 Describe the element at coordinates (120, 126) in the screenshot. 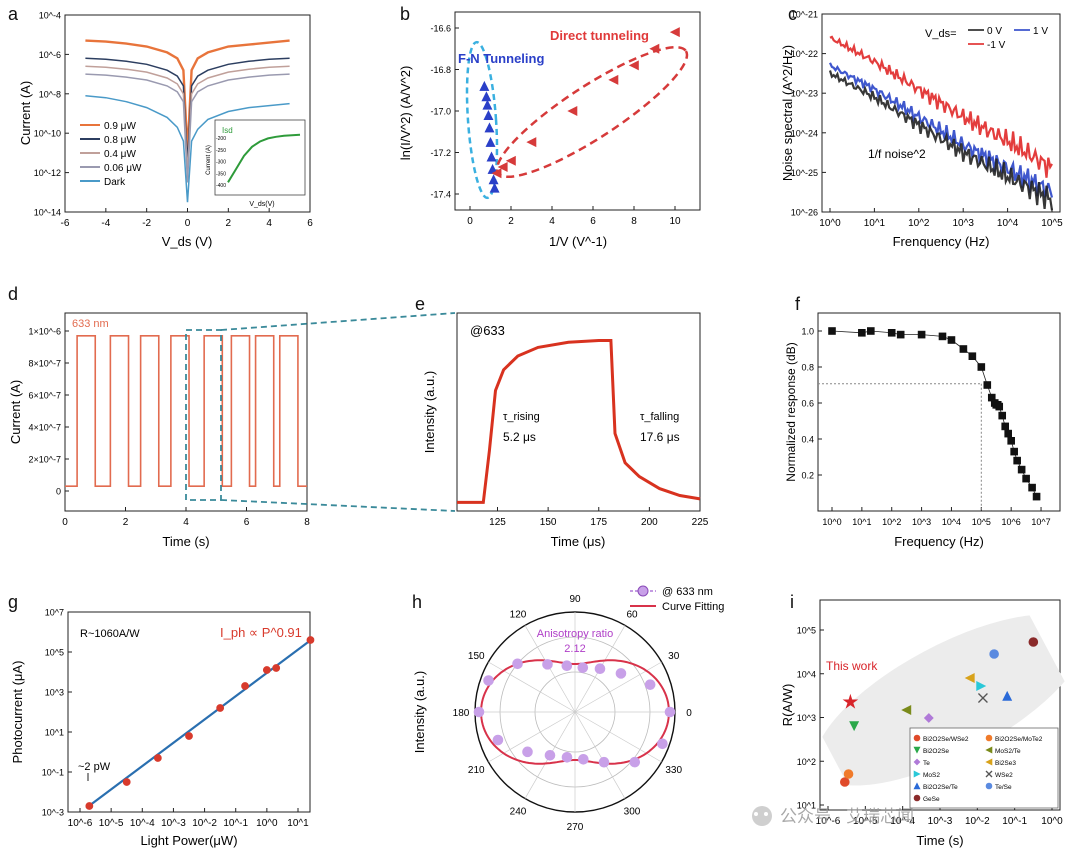

I see `legend-label-a: 0.9 μW` at that location.